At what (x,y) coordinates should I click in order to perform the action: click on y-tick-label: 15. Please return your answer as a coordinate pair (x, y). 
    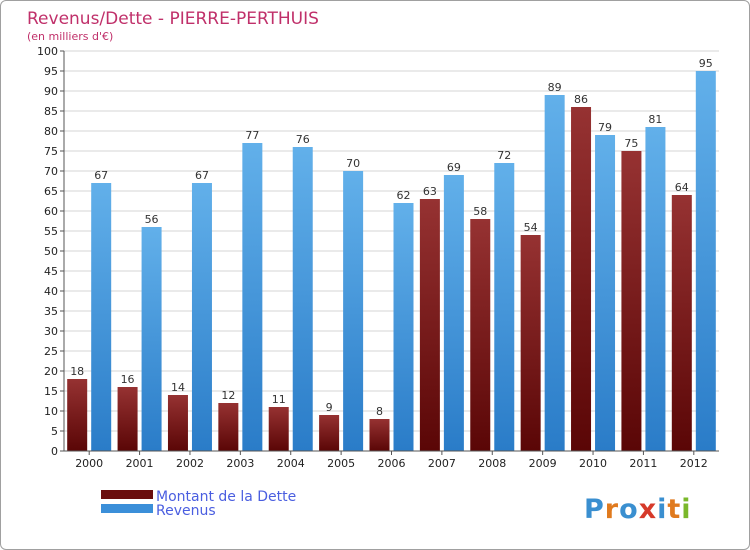
    Looking at the image, I should click on (51, 391).